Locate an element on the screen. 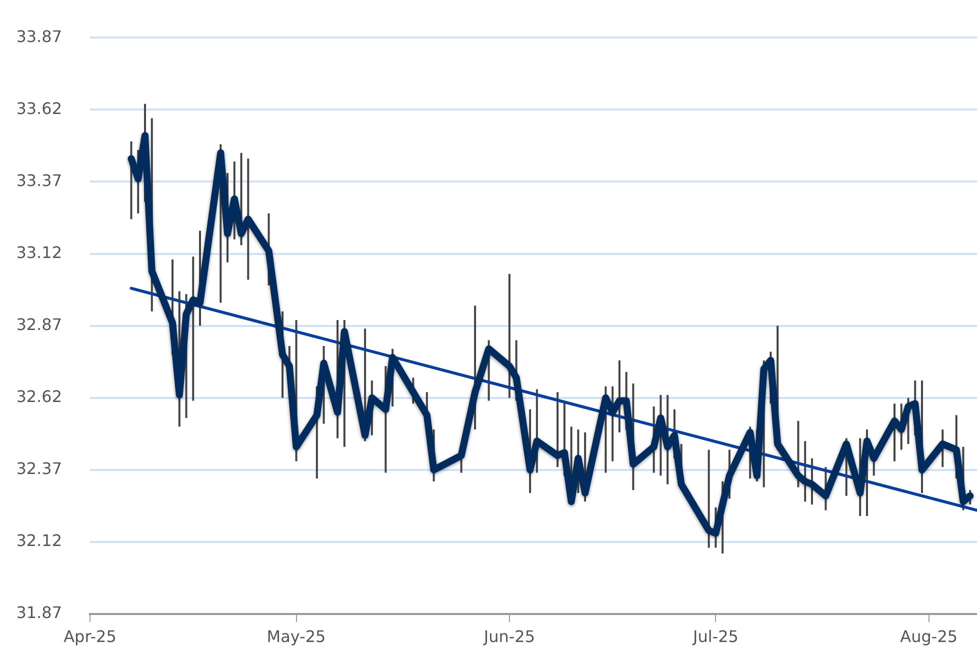 The height and width of the screenshot is (662, 977). y-tick-label: 32.37 is located at coordinates (39, 468).